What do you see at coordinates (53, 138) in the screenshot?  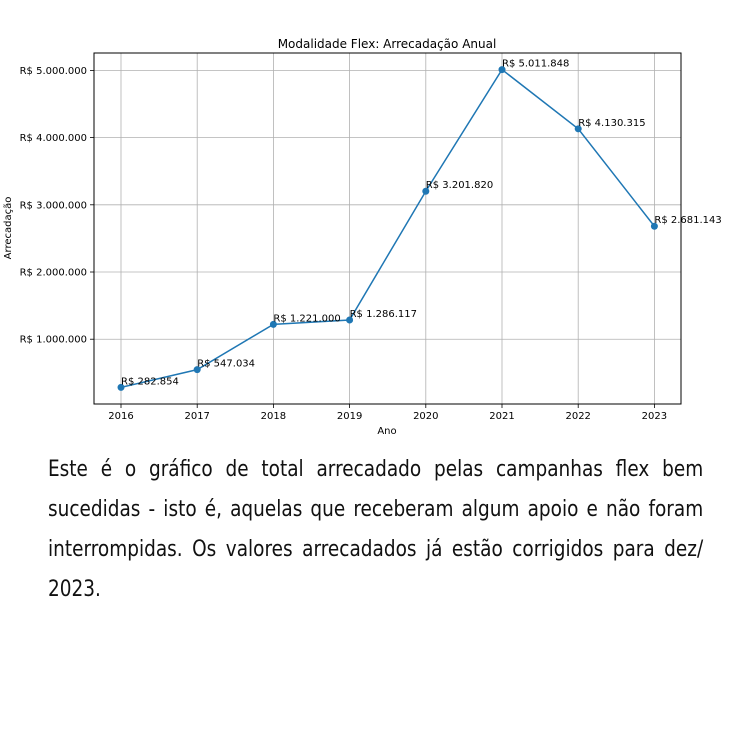 I see `y-tick-label: R$ 4.000.000` at bounding box center [53, 138].